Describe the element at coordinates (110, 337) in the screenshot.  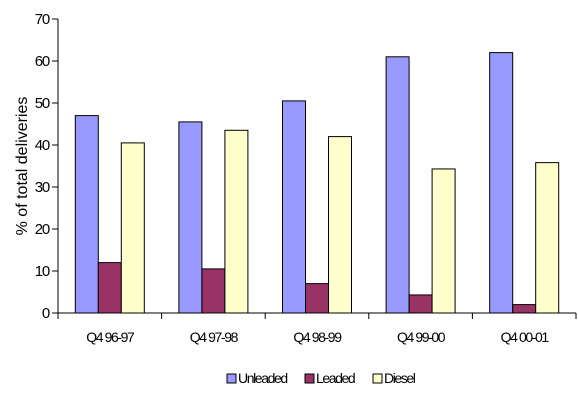
I see `x-category-label: Q4 96-97` at that location.